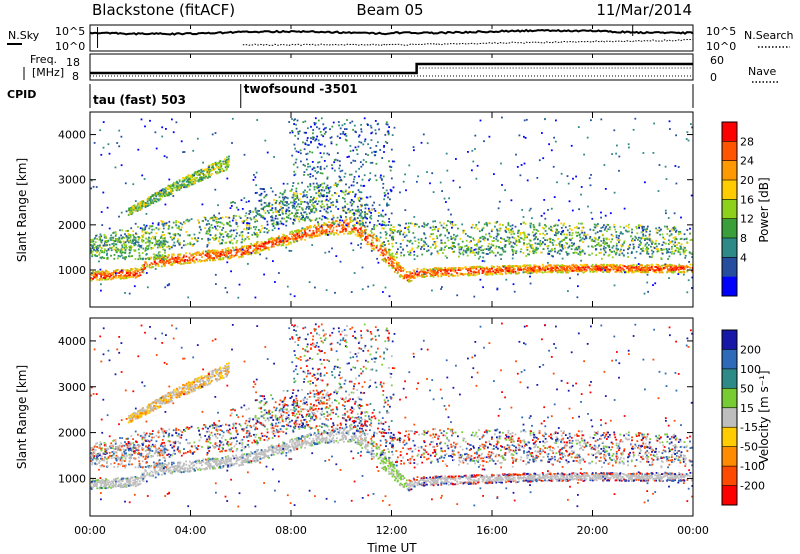 Image resolution: width=800 pixels, height=554 pixels. I want to click on noise-axis-bottom-right: 10^0, so click(721, 46).